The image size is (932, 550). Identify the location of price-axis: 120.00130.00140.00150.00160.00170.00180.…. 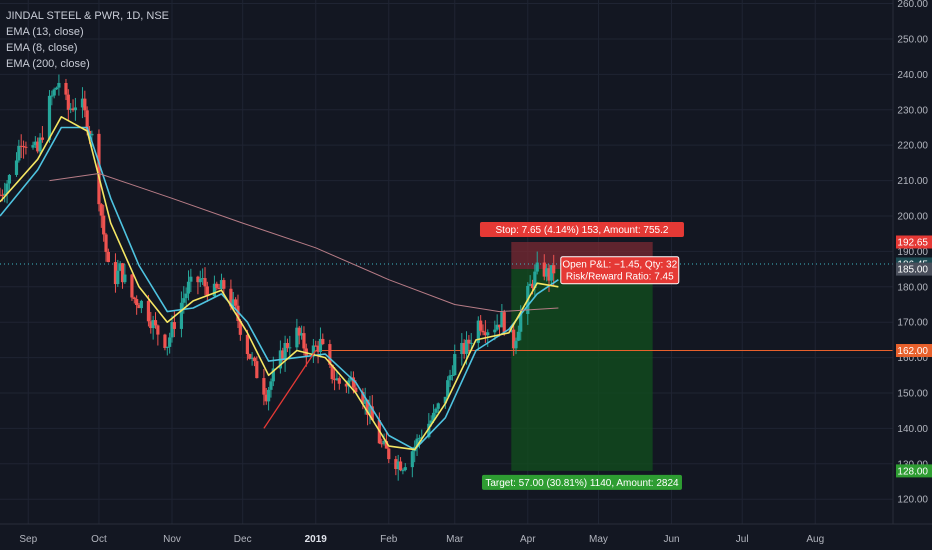
(912, 253).